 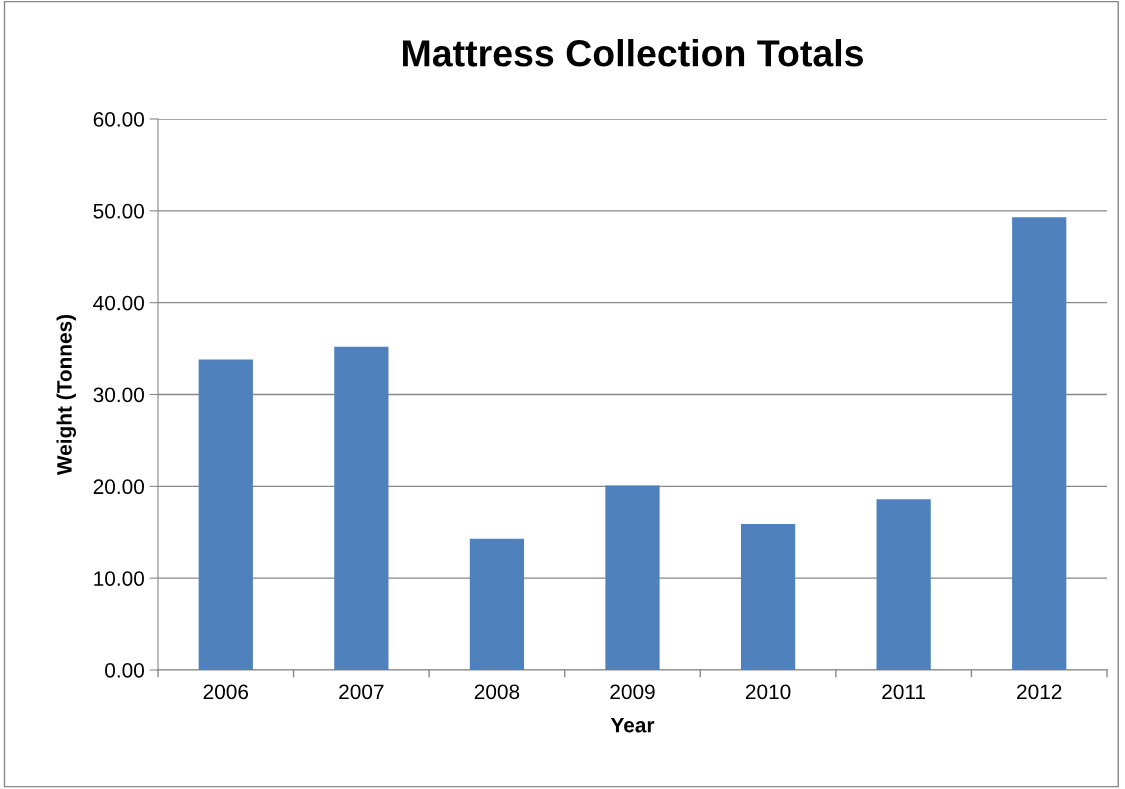 I want to click on y-tick-label: 60.00, so click(x=118, y=119).